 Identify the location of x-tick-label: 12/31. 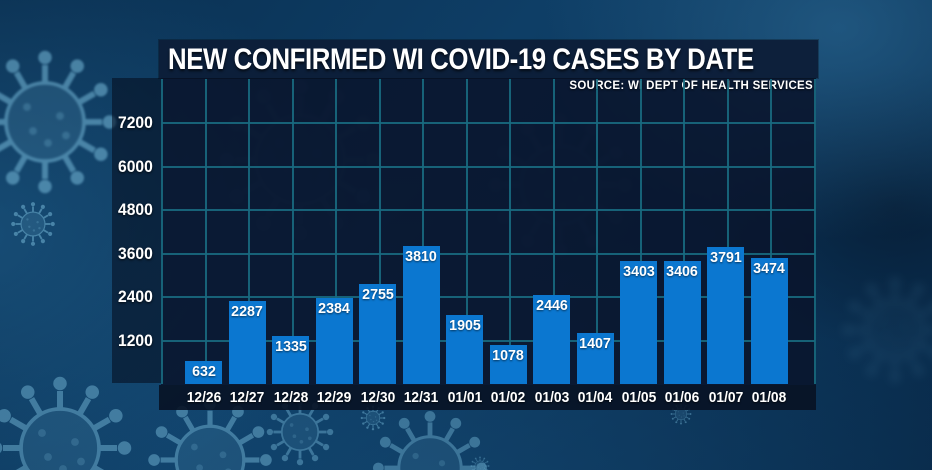
(421, 397).